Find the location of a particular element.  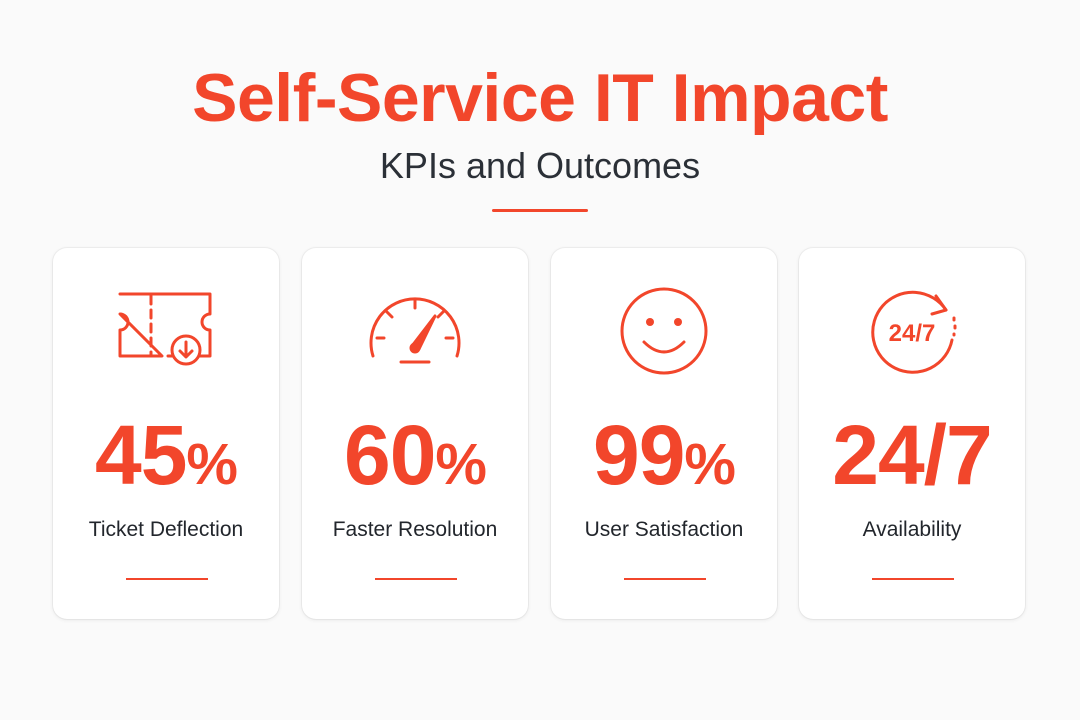

kpi-label: User Satisfaction is located at coordinates (664, 529).